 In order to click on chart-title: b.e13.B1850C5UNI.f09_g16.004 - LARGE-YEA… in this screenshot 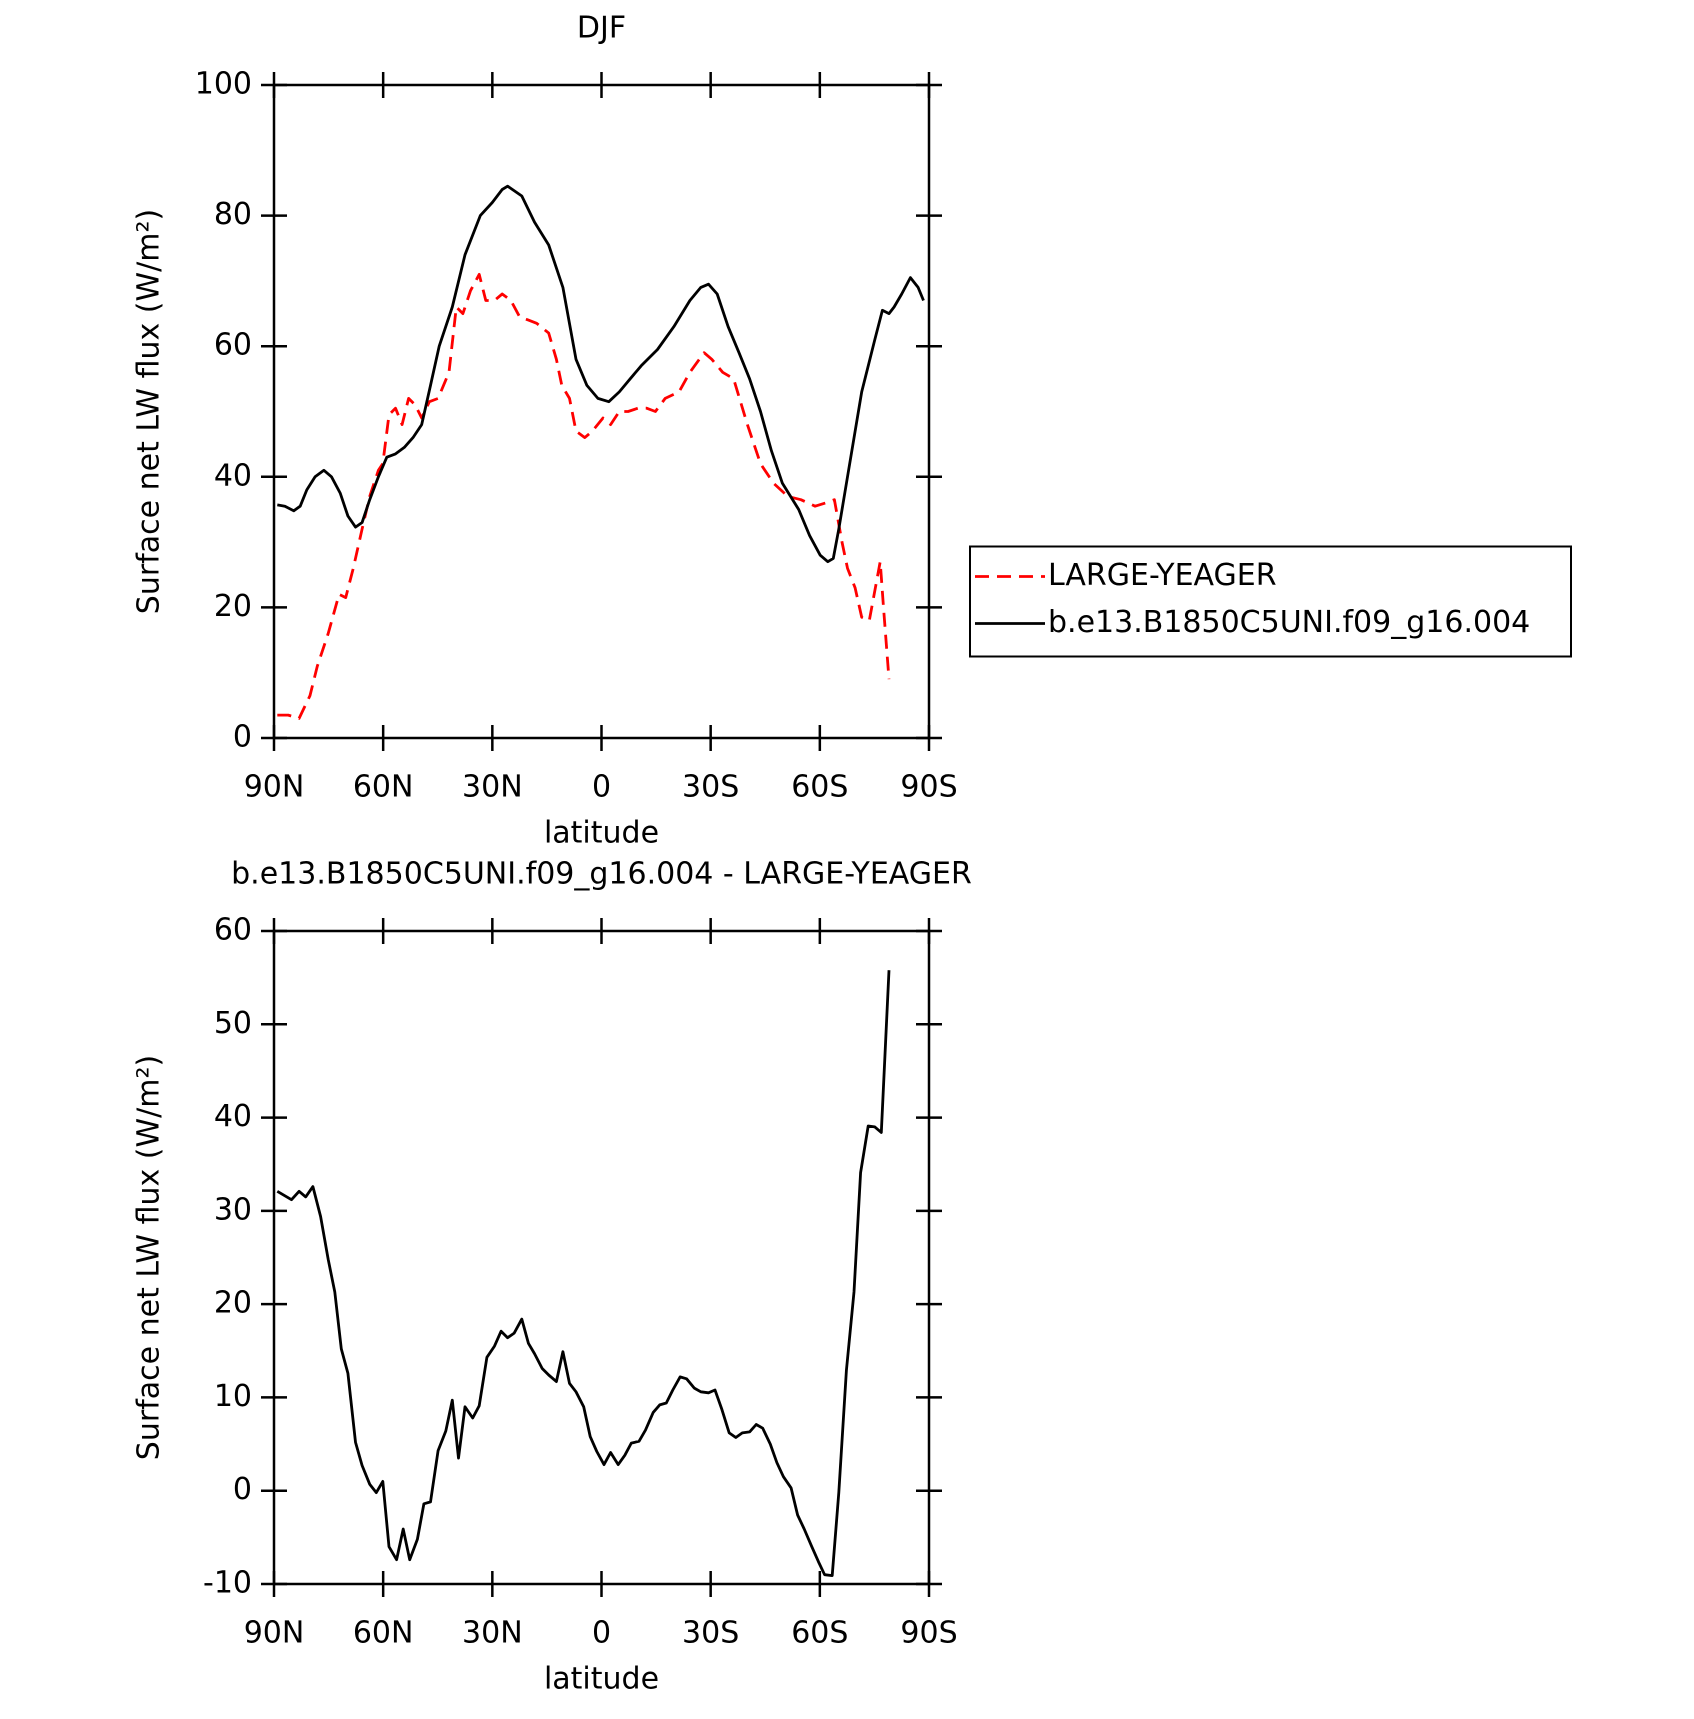, I will do `click(601, 874)`.